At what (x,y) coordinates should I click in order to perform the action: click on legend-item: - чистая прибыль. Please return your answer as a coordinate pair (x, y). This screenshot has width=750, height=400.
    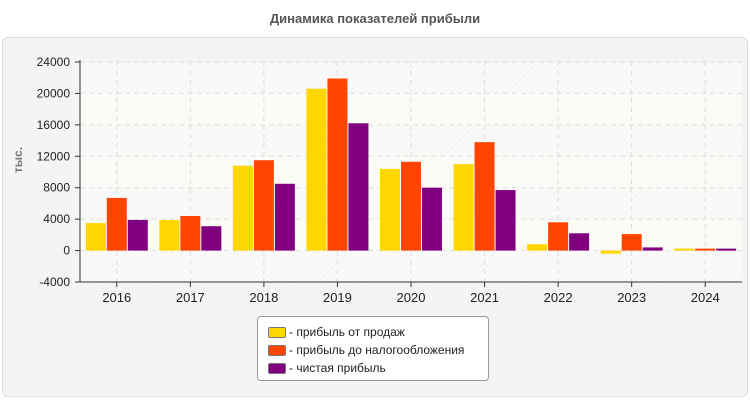
    Looking at the image, I should click on (373, 368).